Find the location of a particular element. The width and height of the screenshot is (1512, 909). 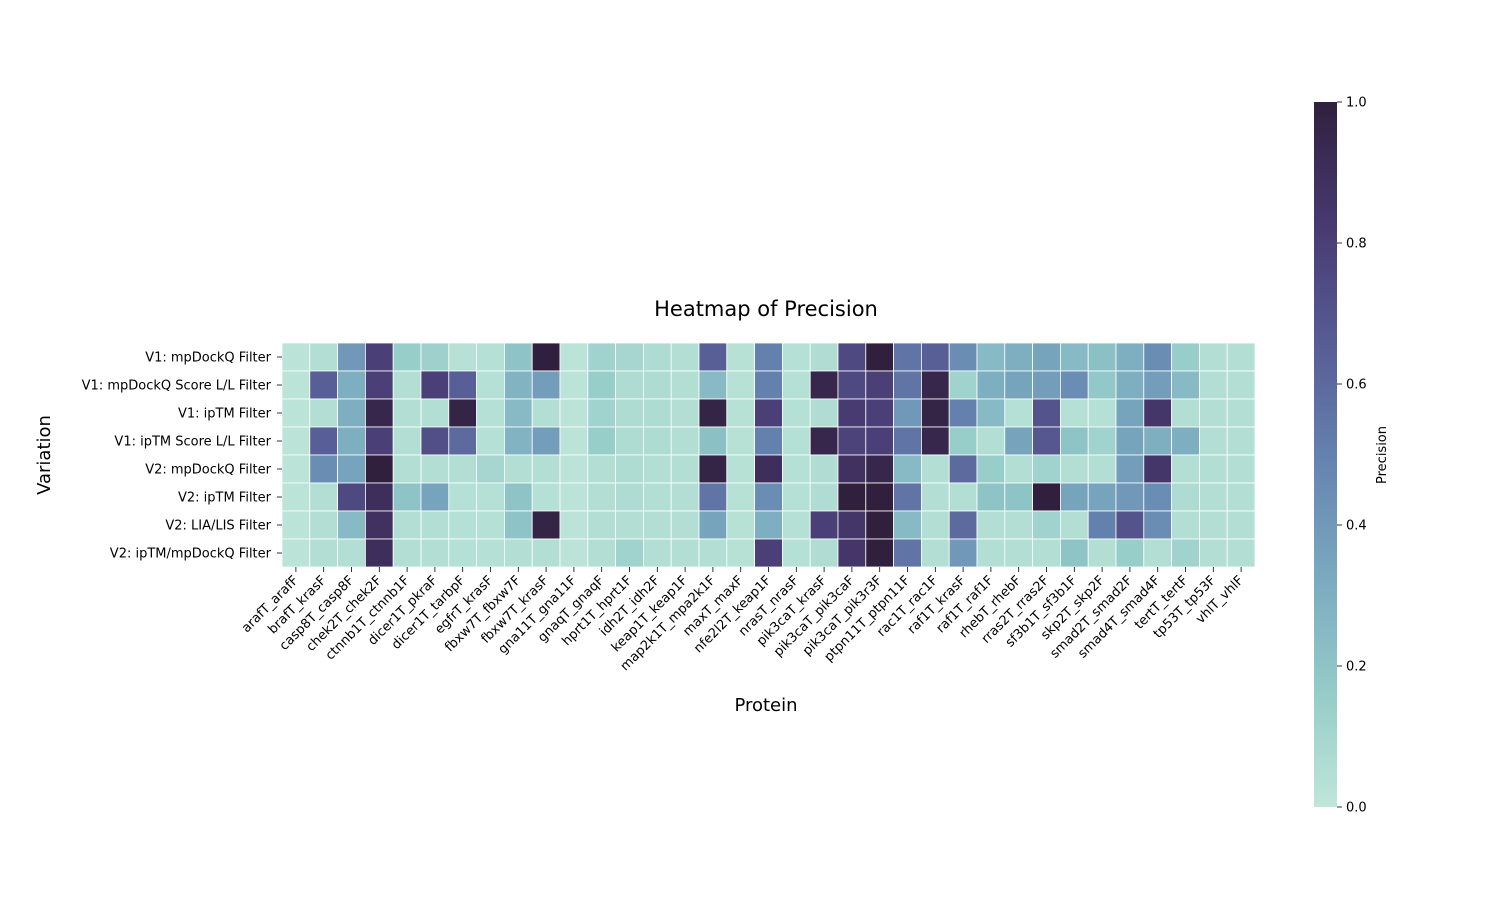

row-label: V1: mpDockQ Filter is located at coordinates (208, 358).